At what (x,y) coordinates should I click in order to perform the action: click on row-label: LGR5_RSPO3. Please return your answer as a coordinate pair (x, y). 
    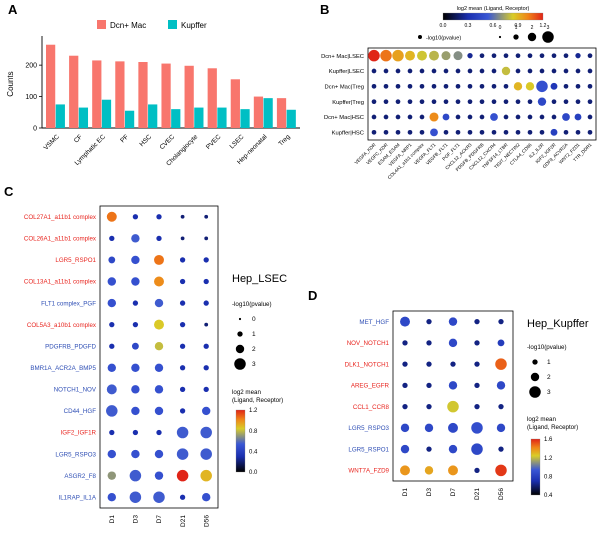
    Looking at the image, I should click on (75, 454).